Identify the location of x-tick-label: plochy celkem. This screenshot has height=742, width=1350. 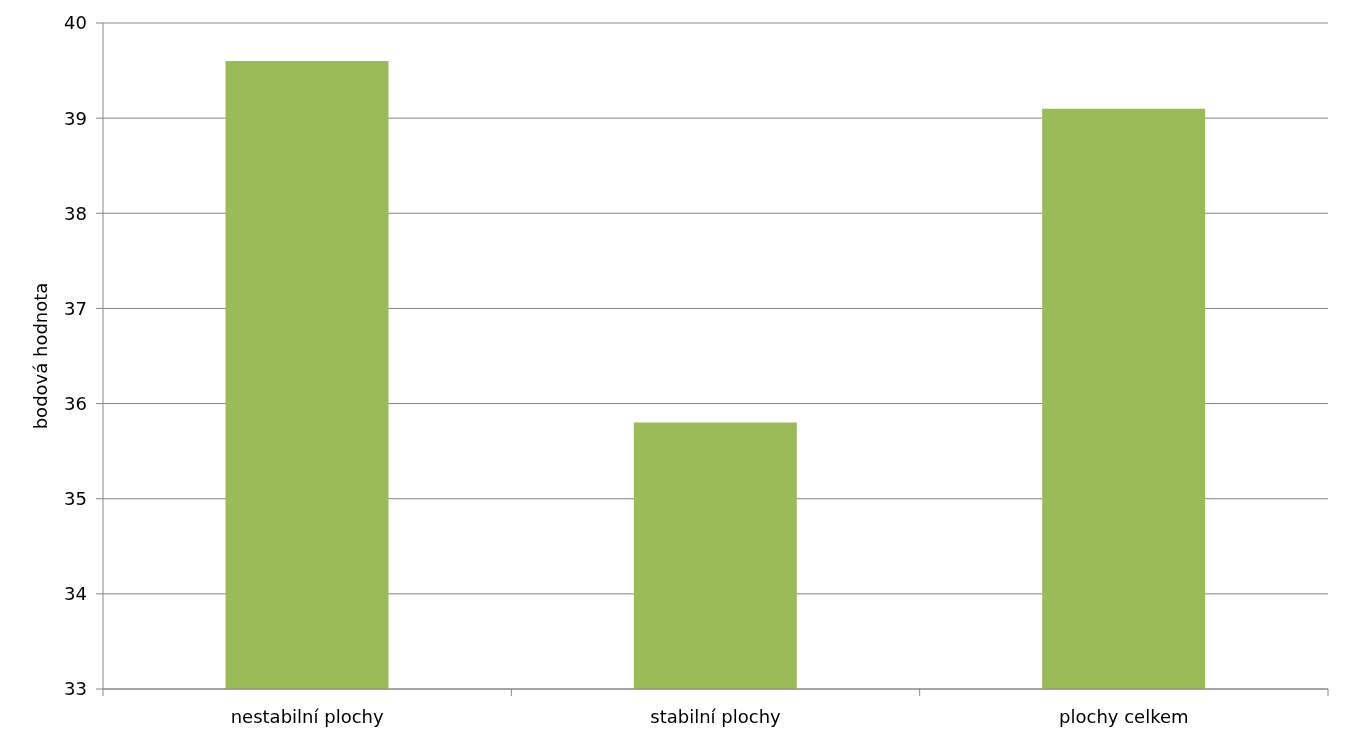
(1124, 716).